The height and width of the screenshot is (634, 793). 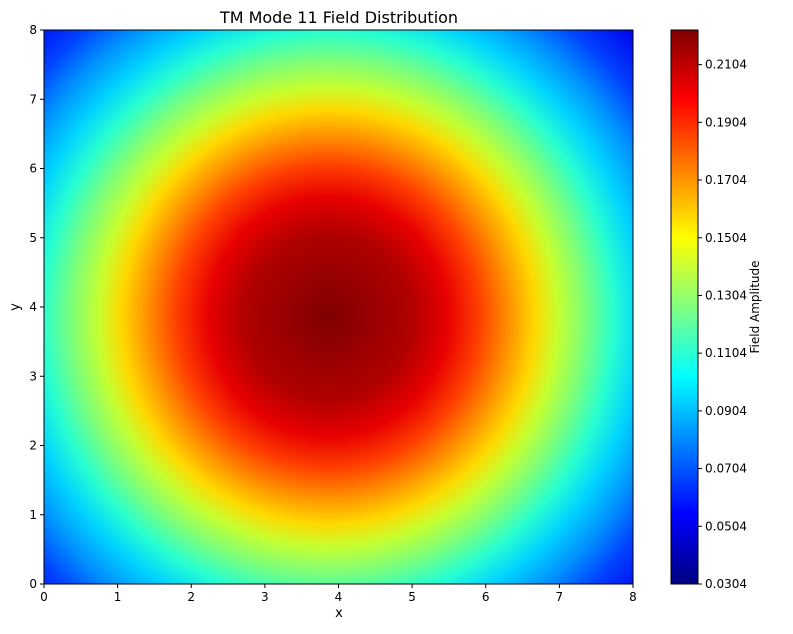 What do you see at coordinates (726, 526) in the screenshot?
I see `colorbar-tick-label: 0.0504` at bounding box center [726, 526].